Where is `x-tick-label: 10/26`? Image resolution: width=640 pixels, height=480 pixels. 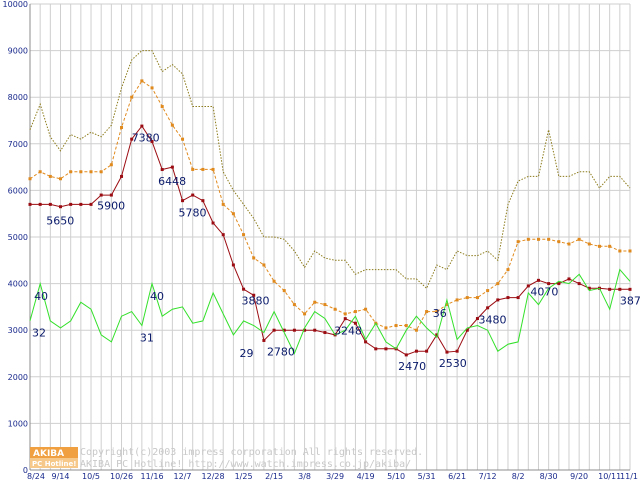 x-tick-label: 10/26 is located at coordinates (121, 476).